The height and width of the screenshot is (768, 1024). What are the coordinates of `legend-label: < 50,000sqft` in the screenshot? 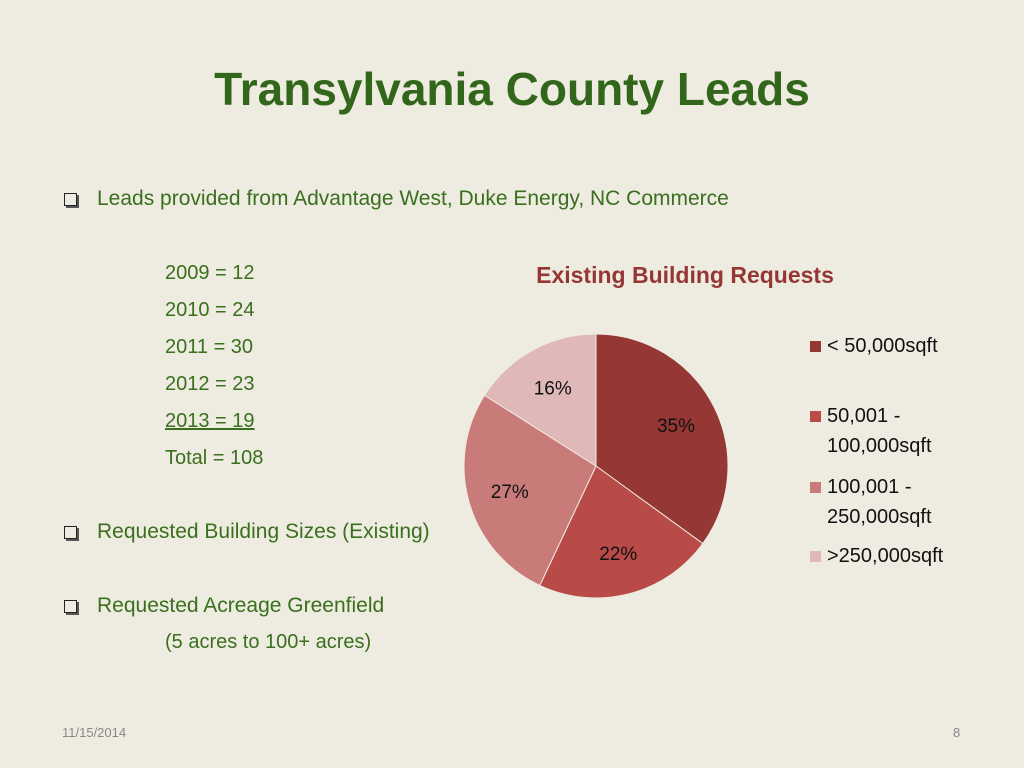 It's located at (882, 346).